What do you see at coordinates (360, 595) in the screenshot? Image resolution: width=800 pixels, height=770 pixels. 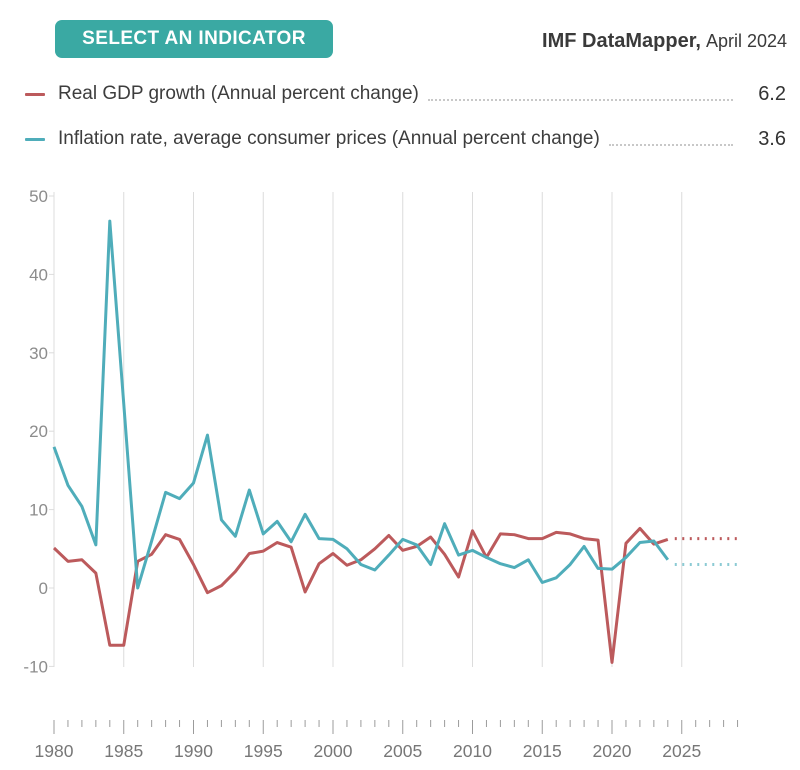 I see `gdp-line` at bounding box center [360, 595].